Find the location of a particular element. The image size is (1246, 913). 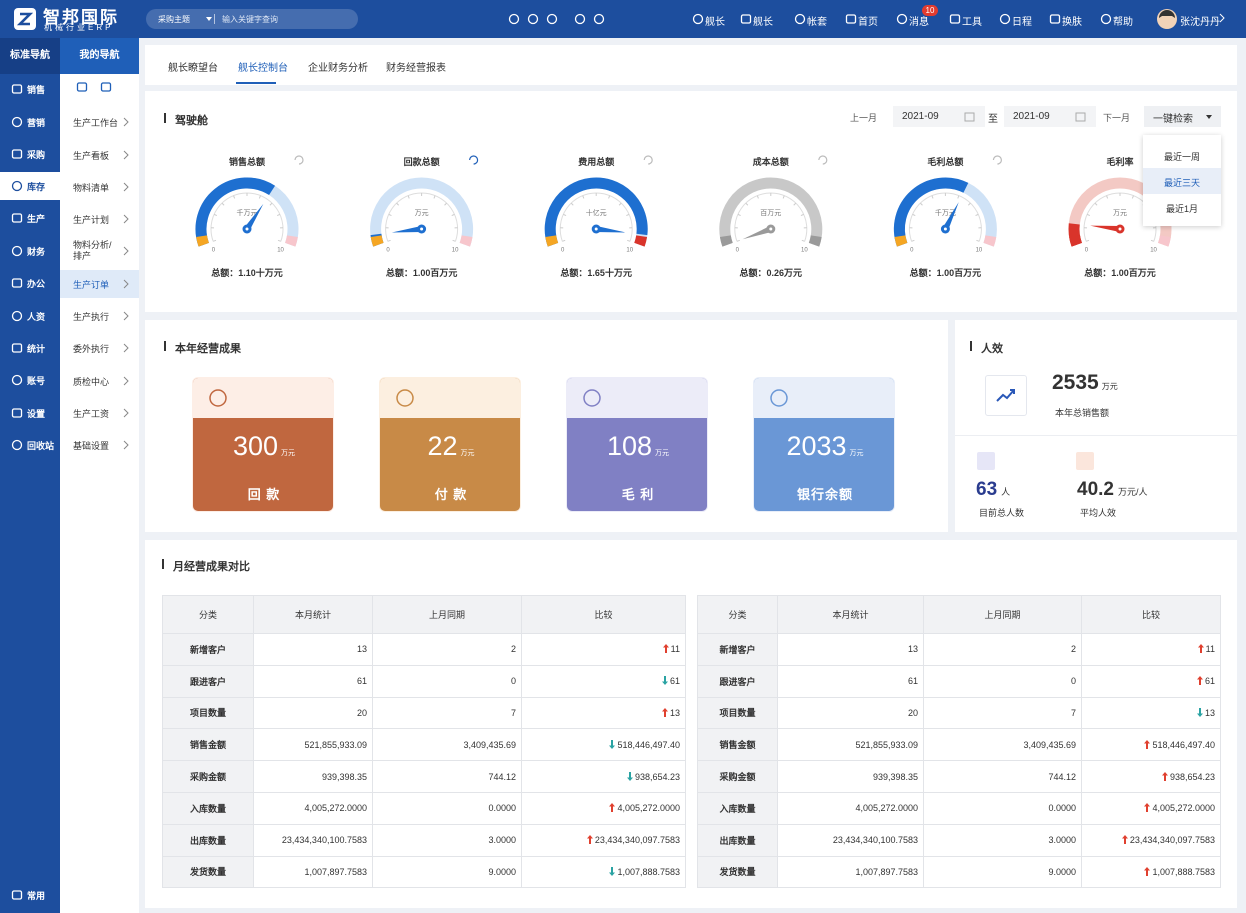

search-placeholder: 输入关键字查询 is located at coordinates (250, 19).